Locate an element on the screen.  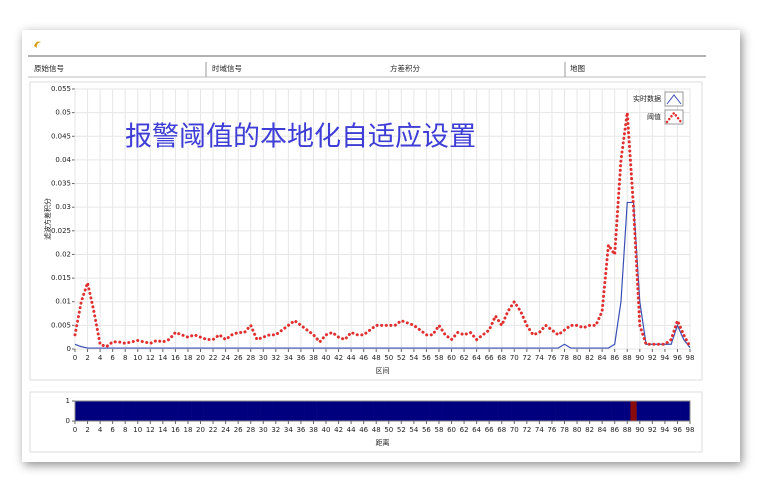
tab-label: 地图 is located at coordinates (577, 68).